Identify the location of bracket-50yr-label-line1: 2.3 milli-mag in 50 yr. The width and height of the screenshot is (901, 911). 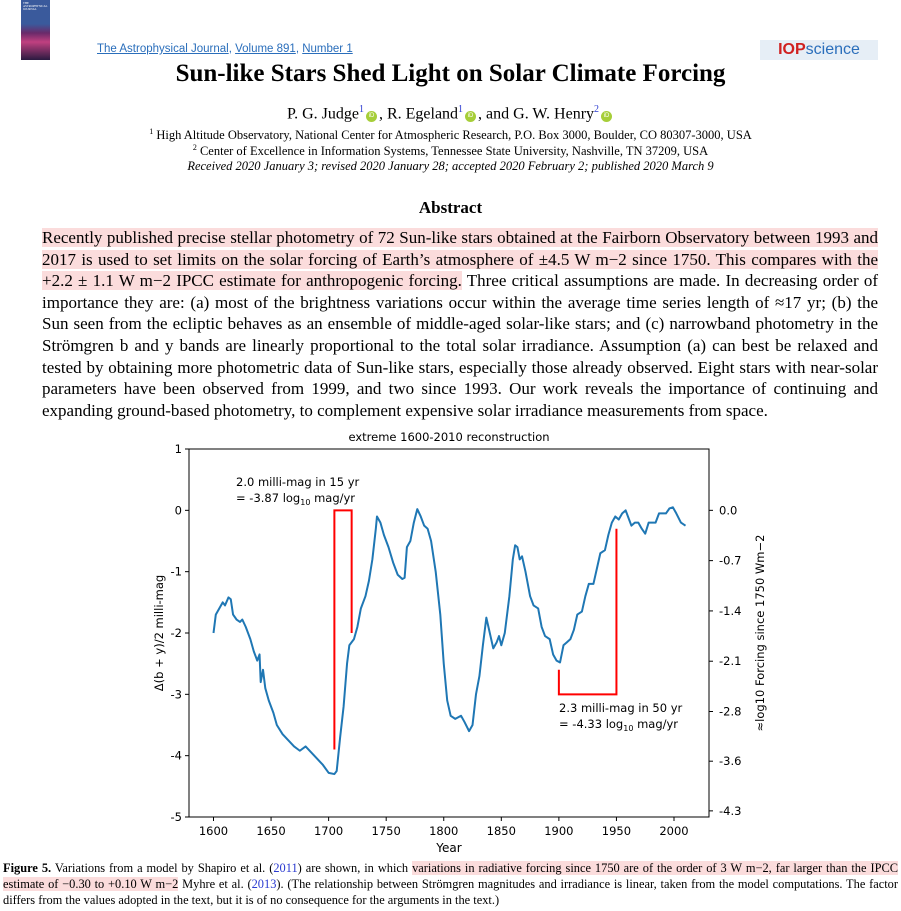
(621, 708).